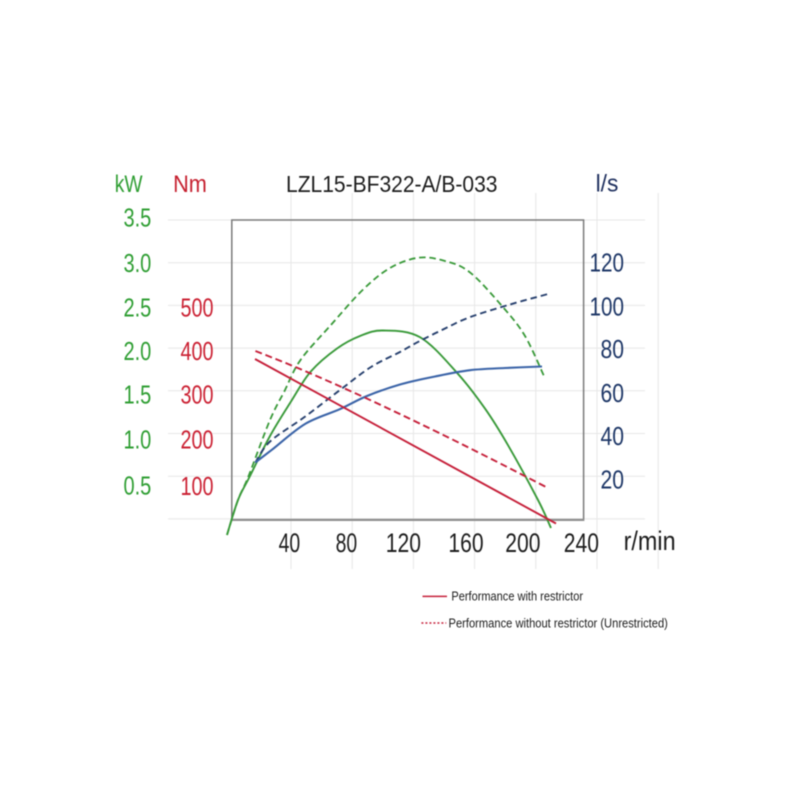 Image resolution: width=800 pixels, height=800 pixels. I want to click on svg-text: 300, so click(197, 395).